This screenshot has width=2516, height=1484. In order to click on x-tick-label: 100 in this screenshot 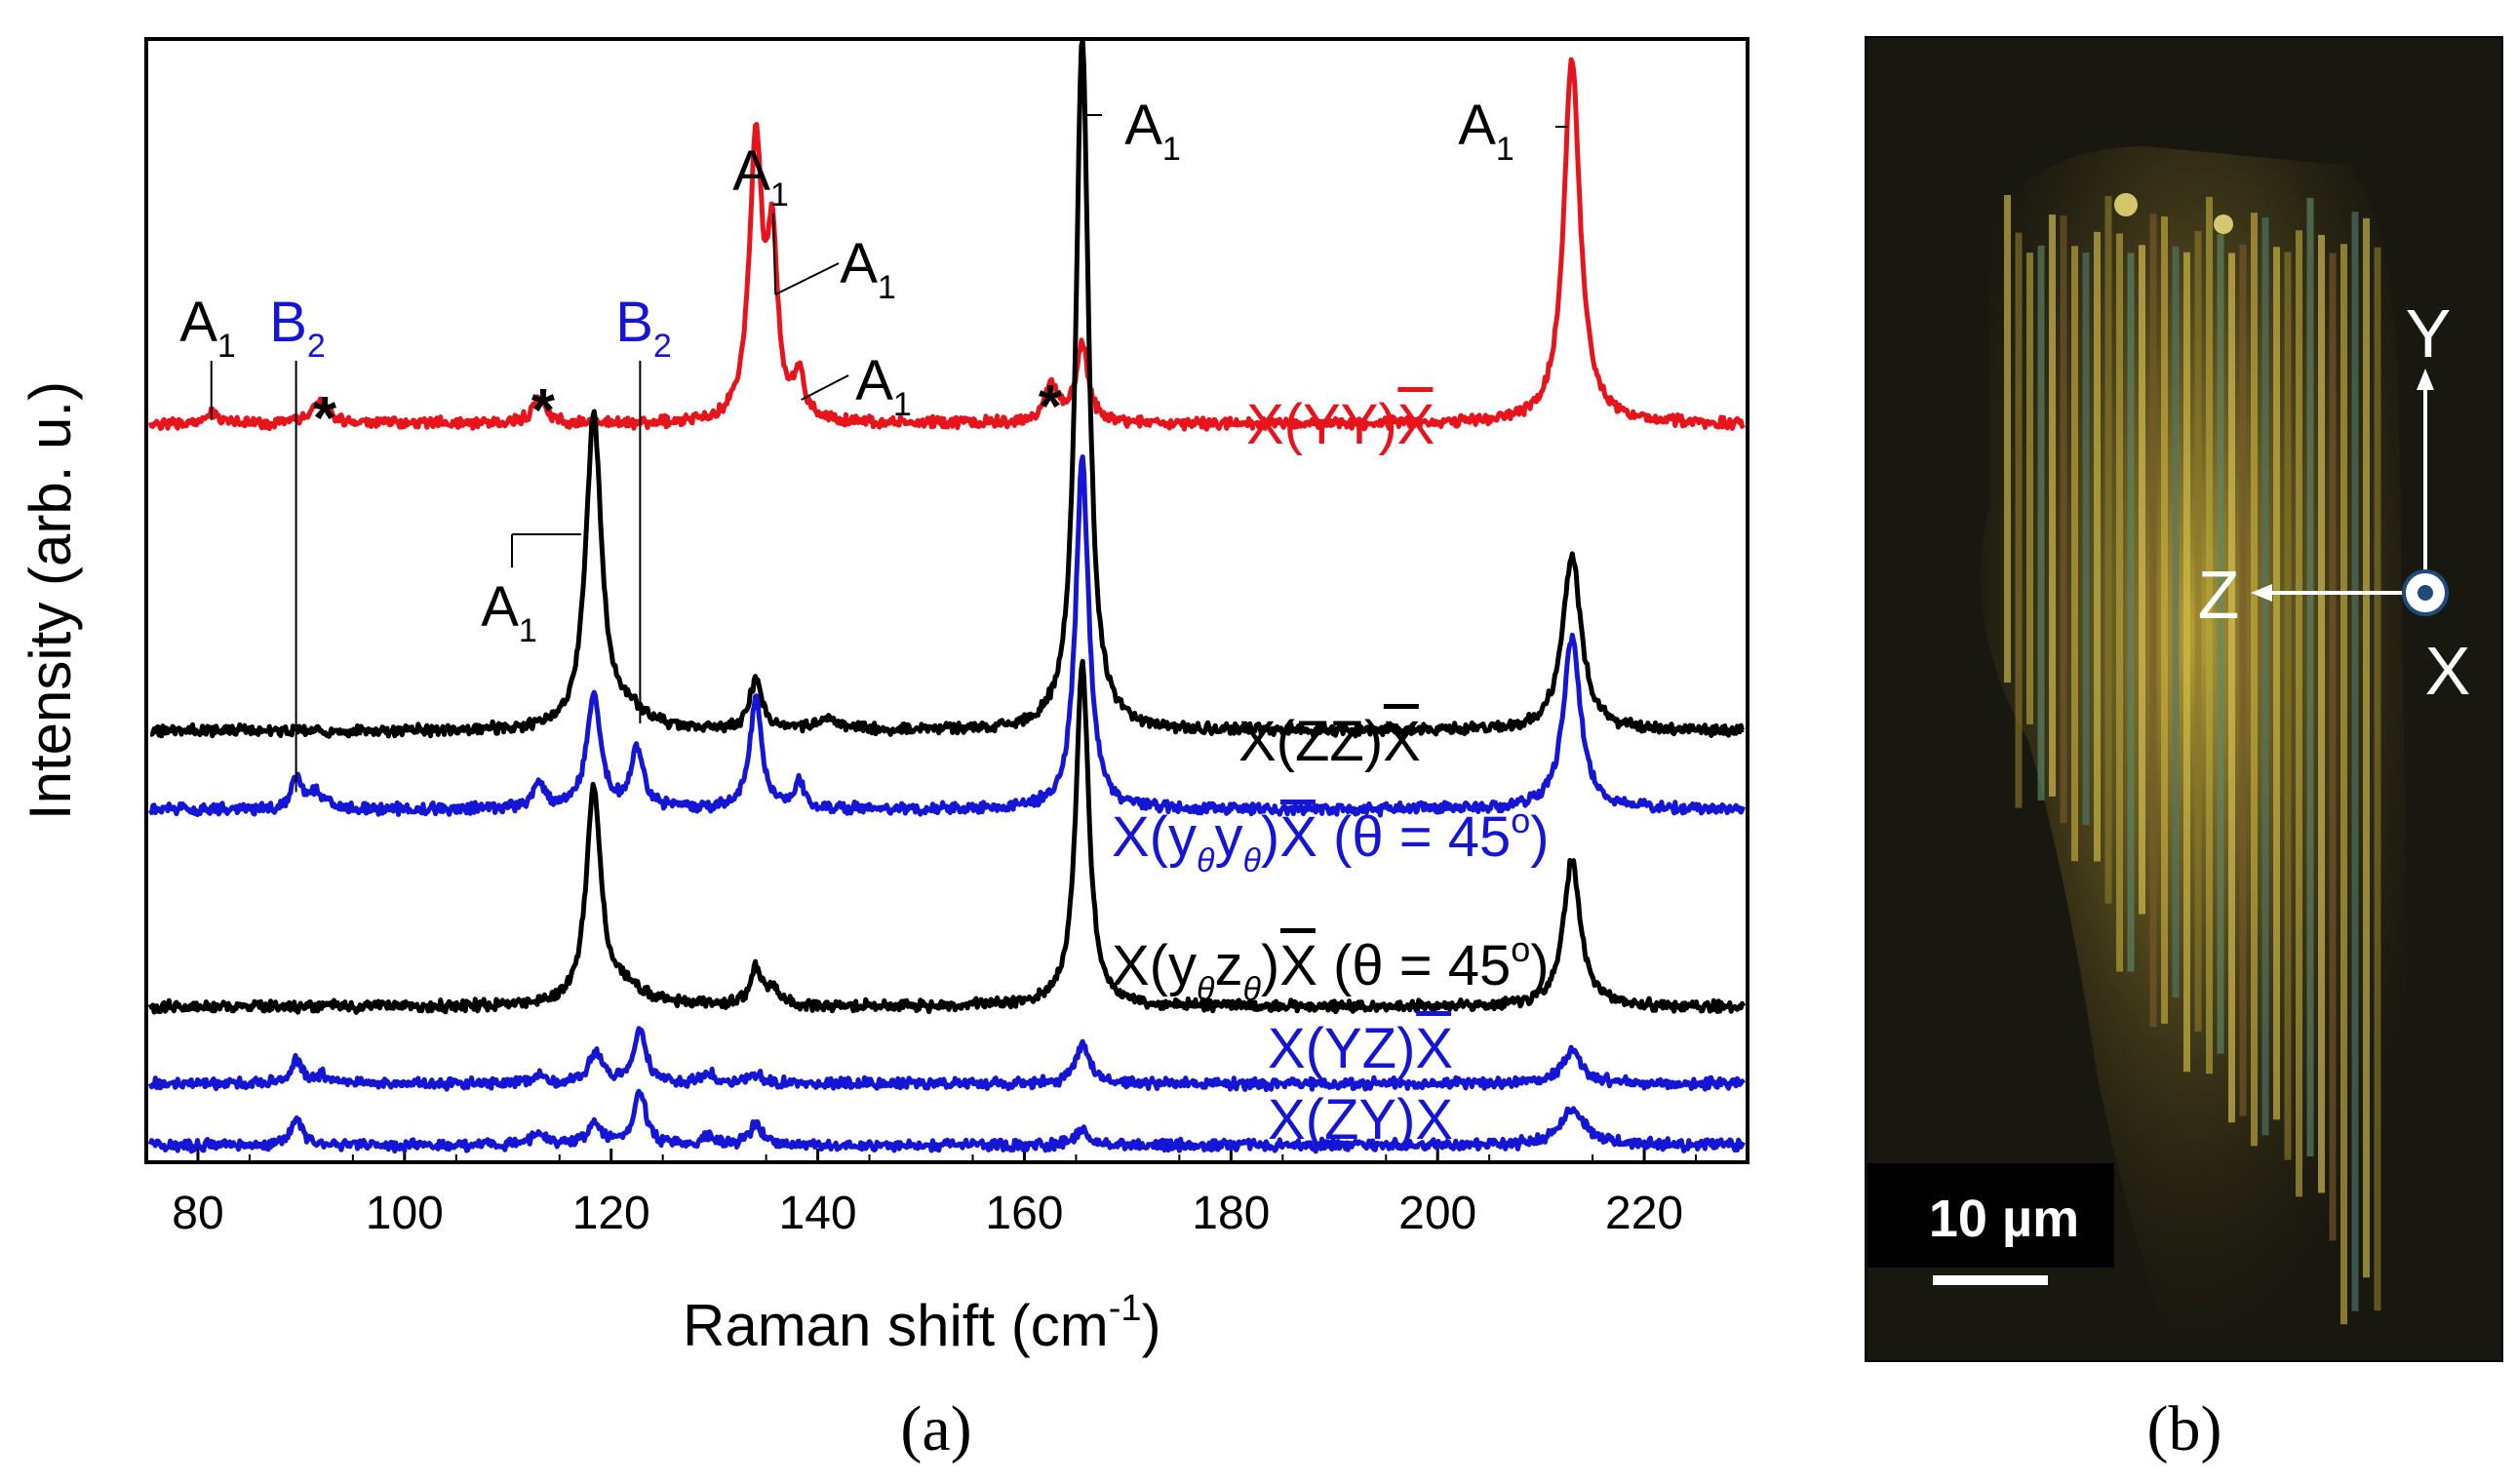, I will do `click(405, 1213)`.